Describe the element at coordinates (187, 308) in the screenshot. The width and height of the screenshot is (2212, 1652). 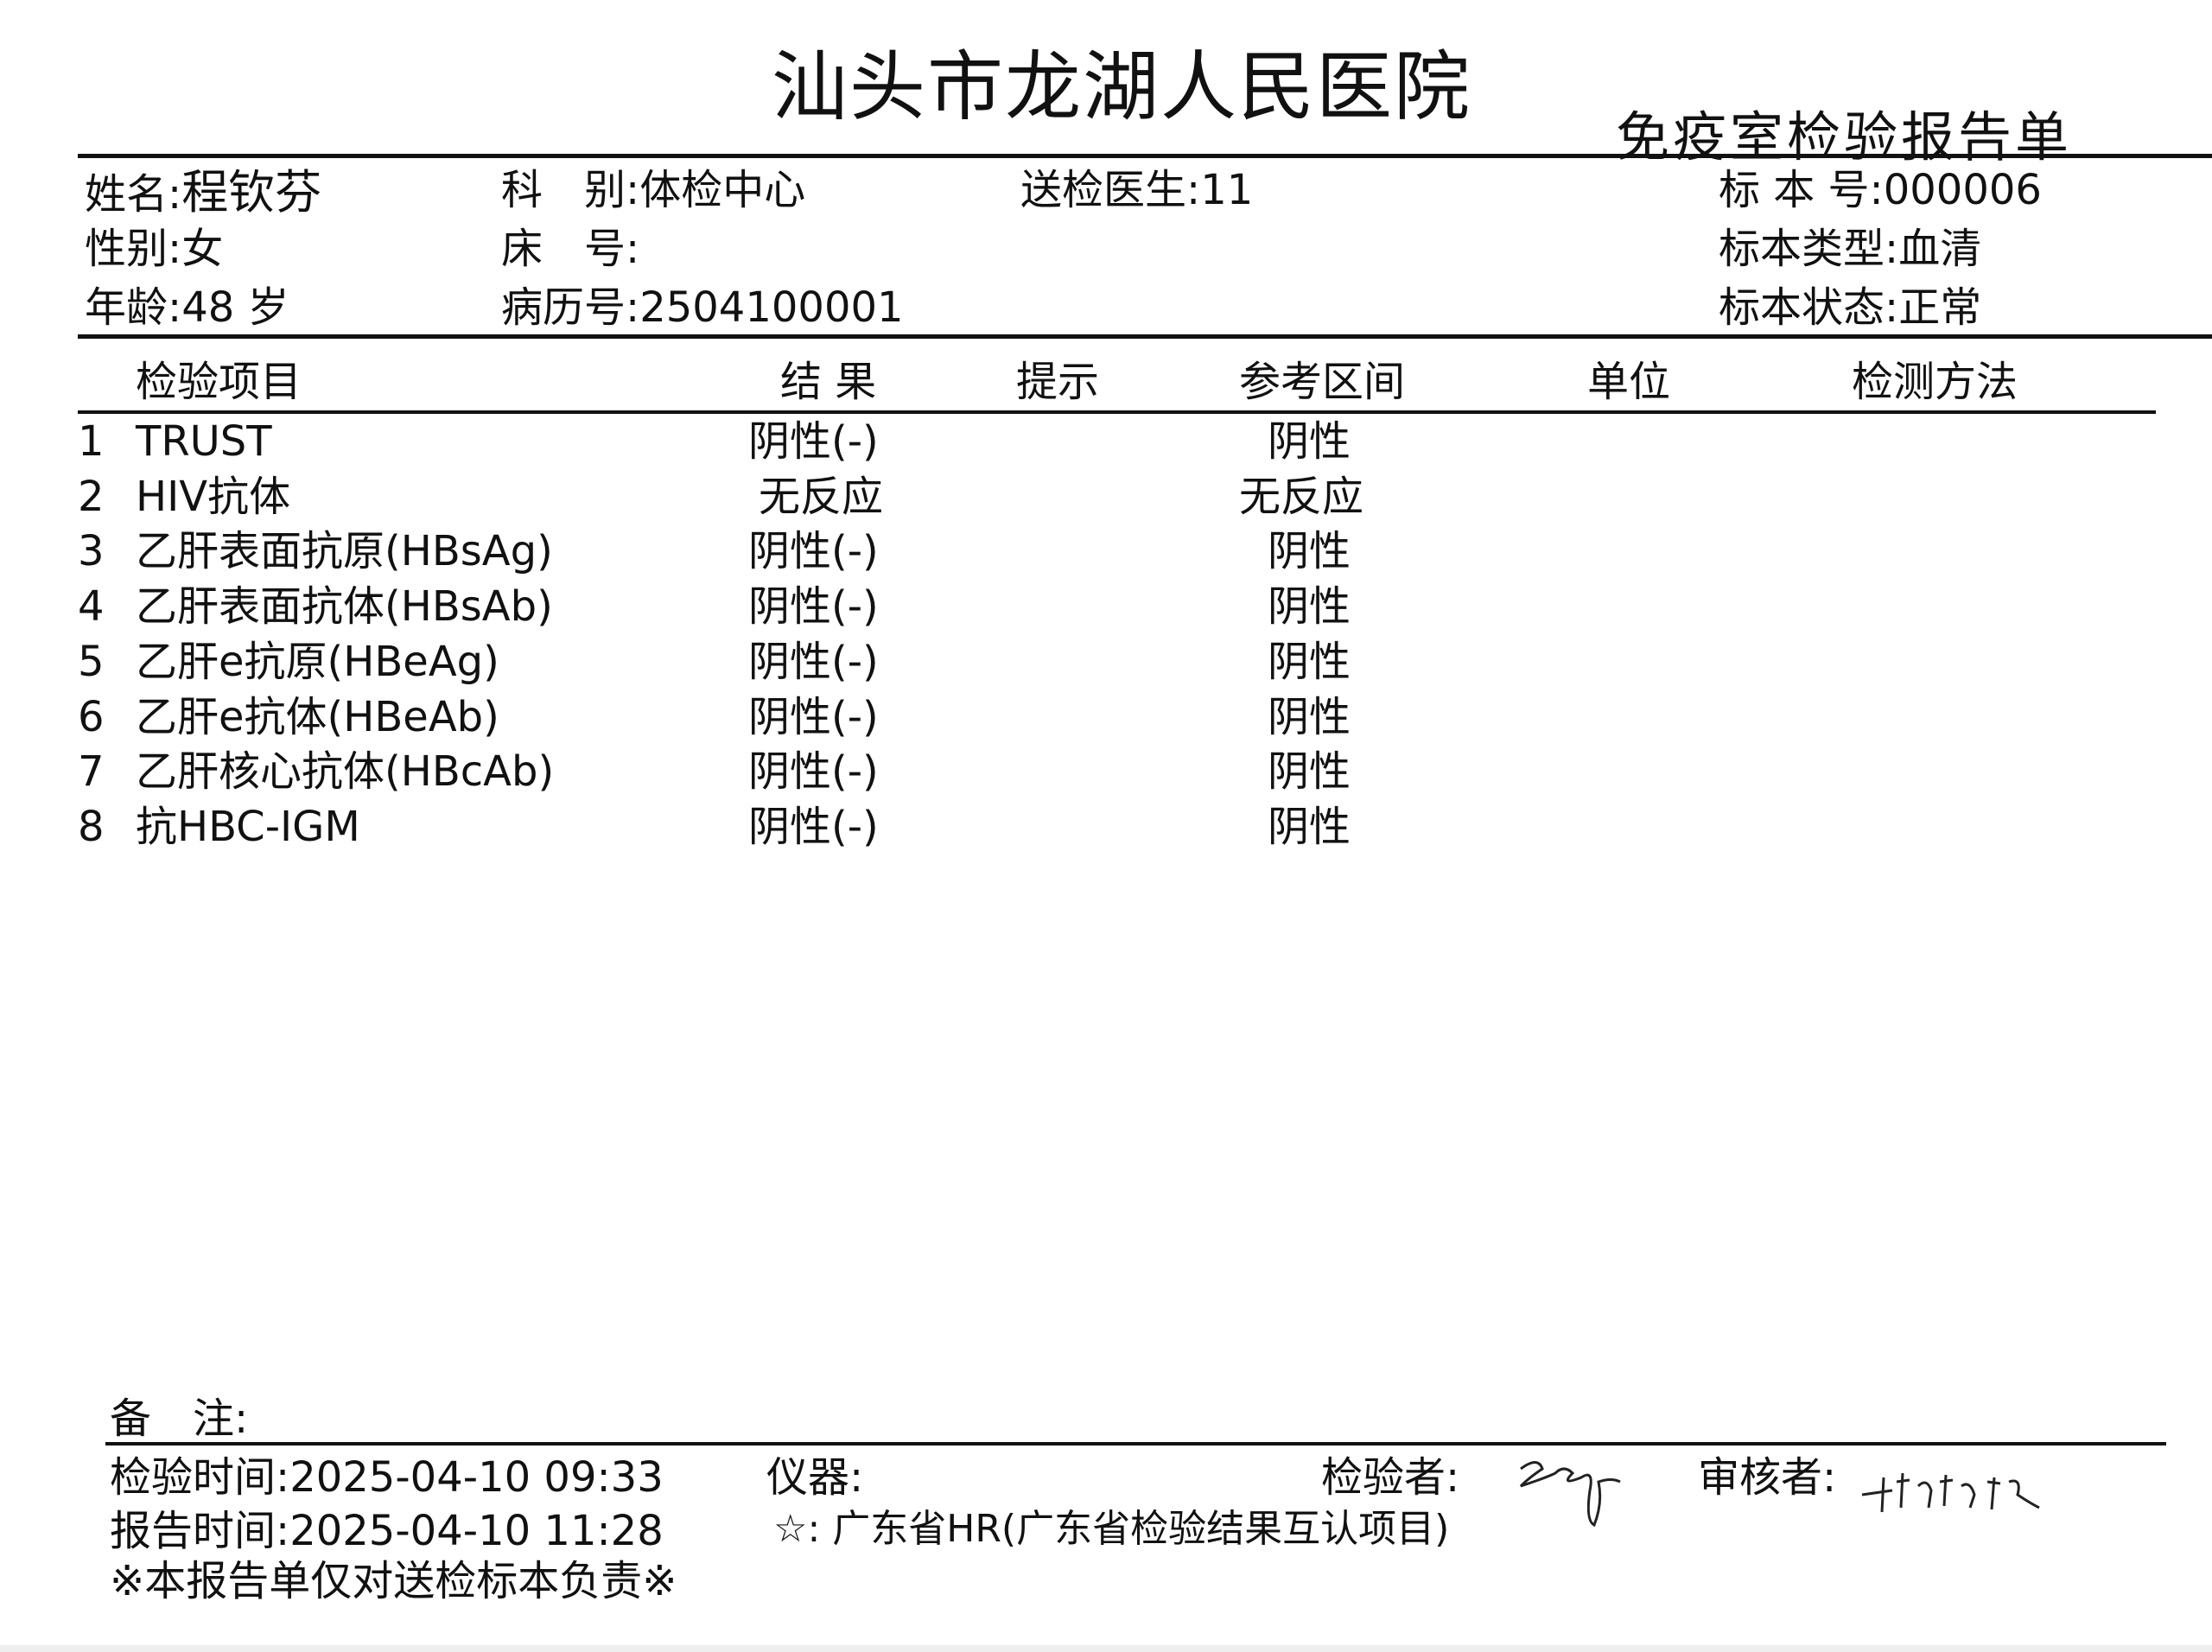
I see `patient-age: 年龄:48 岁` at that location.